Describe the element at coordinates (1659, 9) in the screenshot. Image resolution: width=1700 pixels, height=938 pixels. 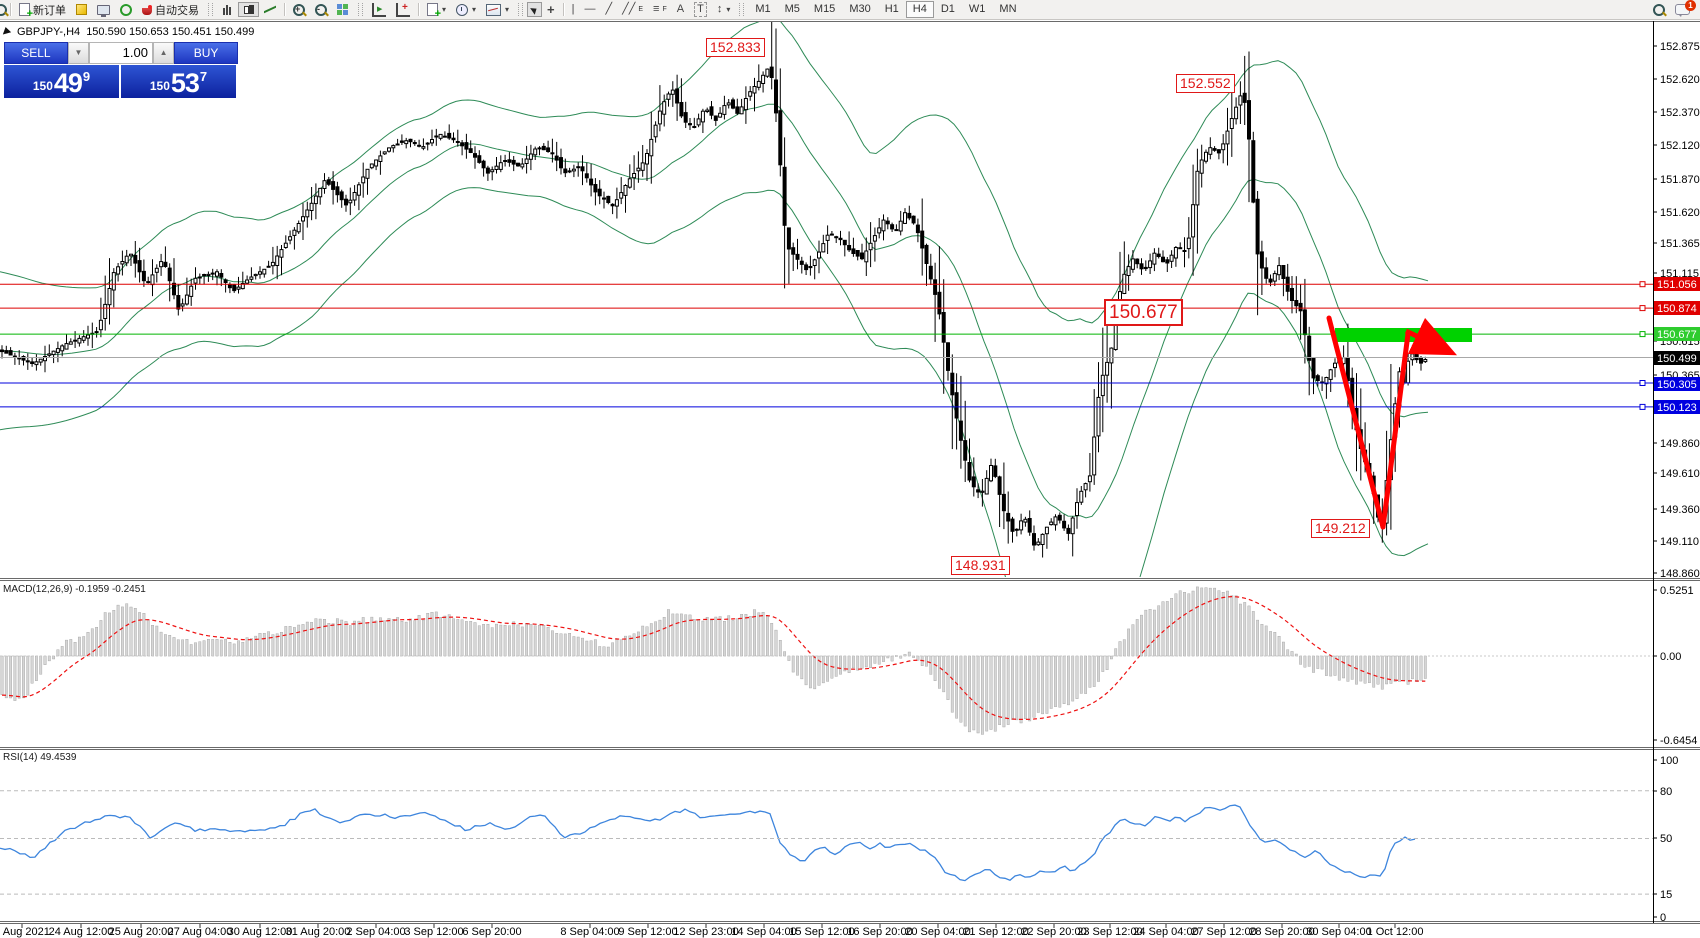
I see `search-icon` at that location.